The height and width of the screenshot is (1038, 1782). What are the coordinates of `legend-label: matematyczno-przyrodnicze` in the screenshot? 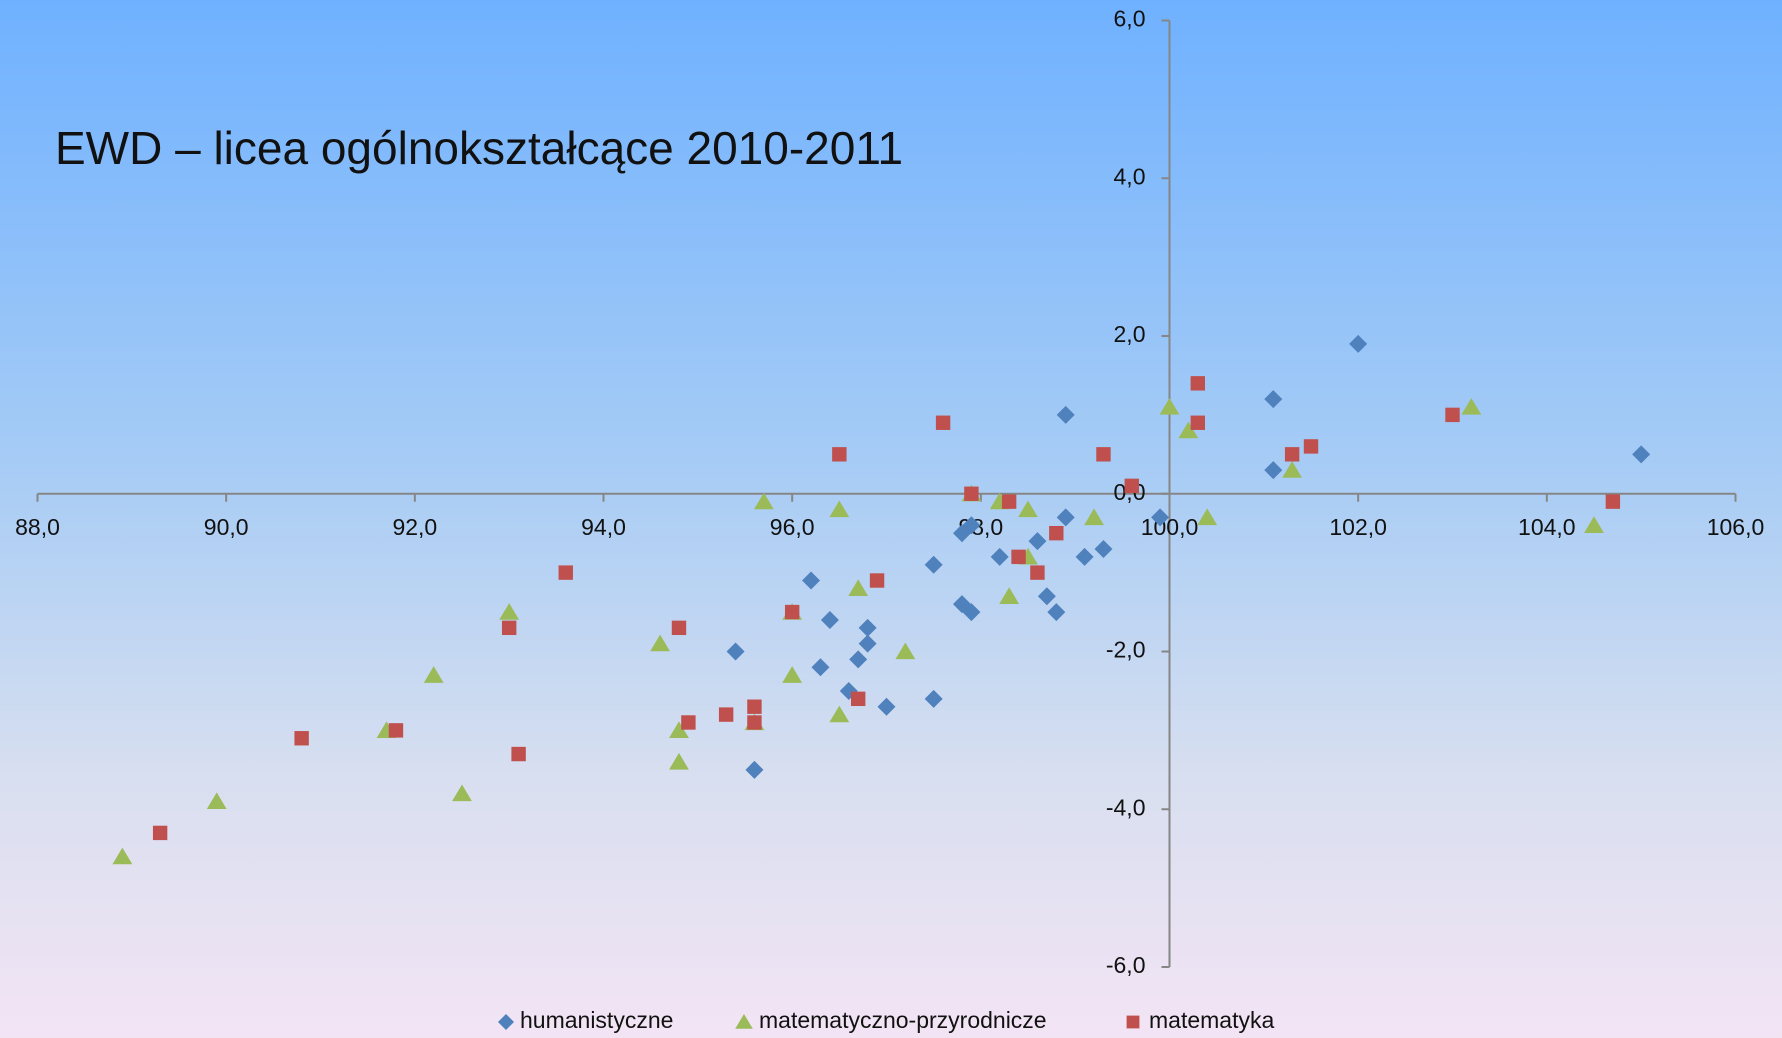 It's located at (903, 1020).